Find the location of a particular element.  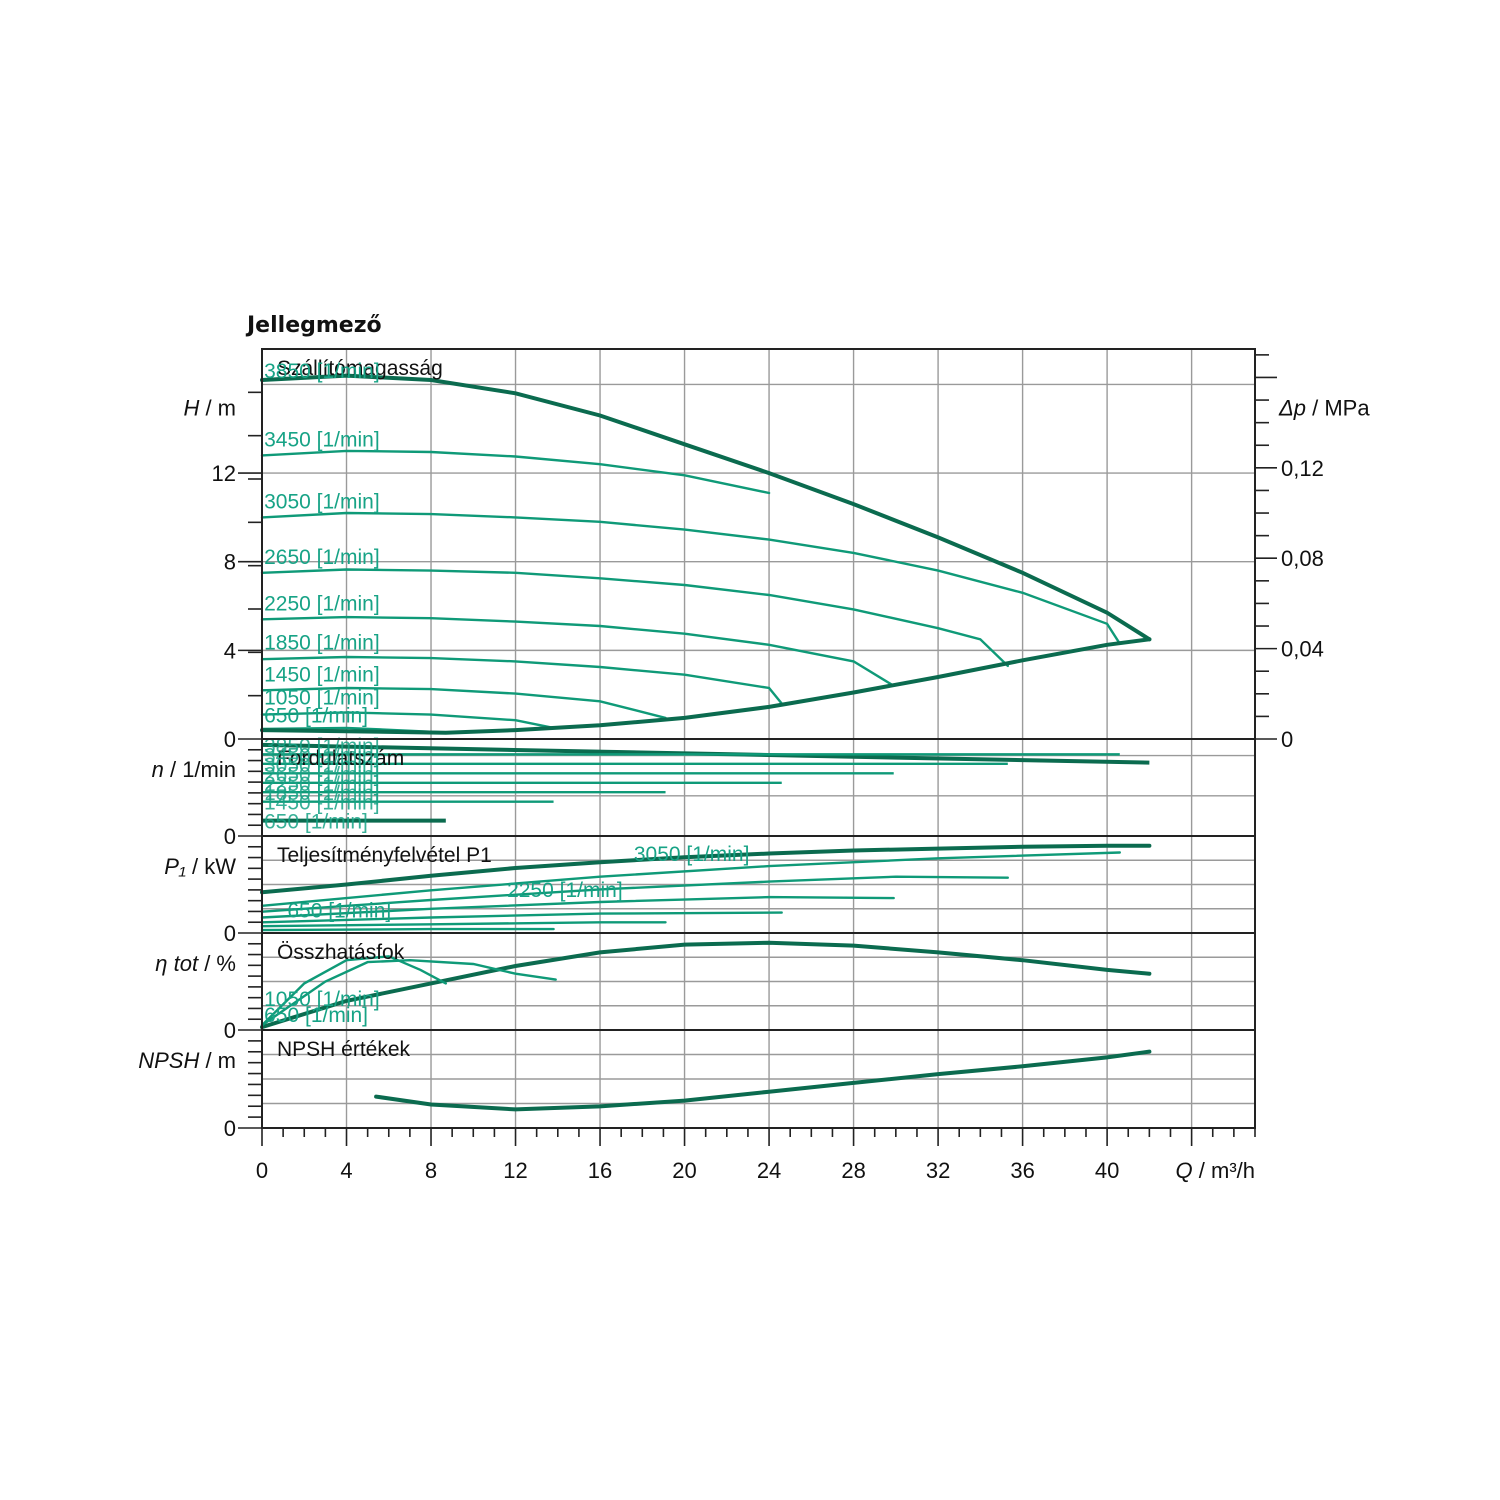

head-curve-3450-1-min is located at coordinates (515, 472).